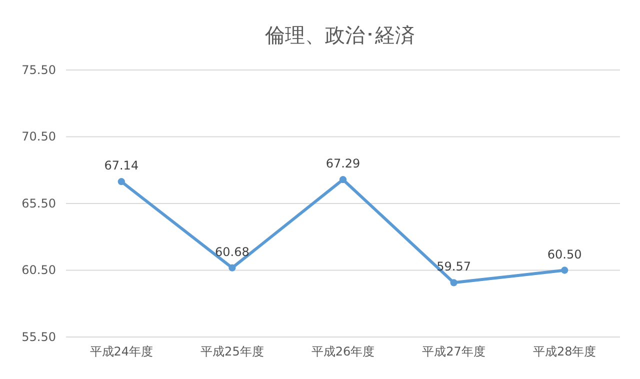 Image resolution: width=640 pixels, height=379 pixels. I want to click on y-tick-label: 60.50, so click(39, 270).